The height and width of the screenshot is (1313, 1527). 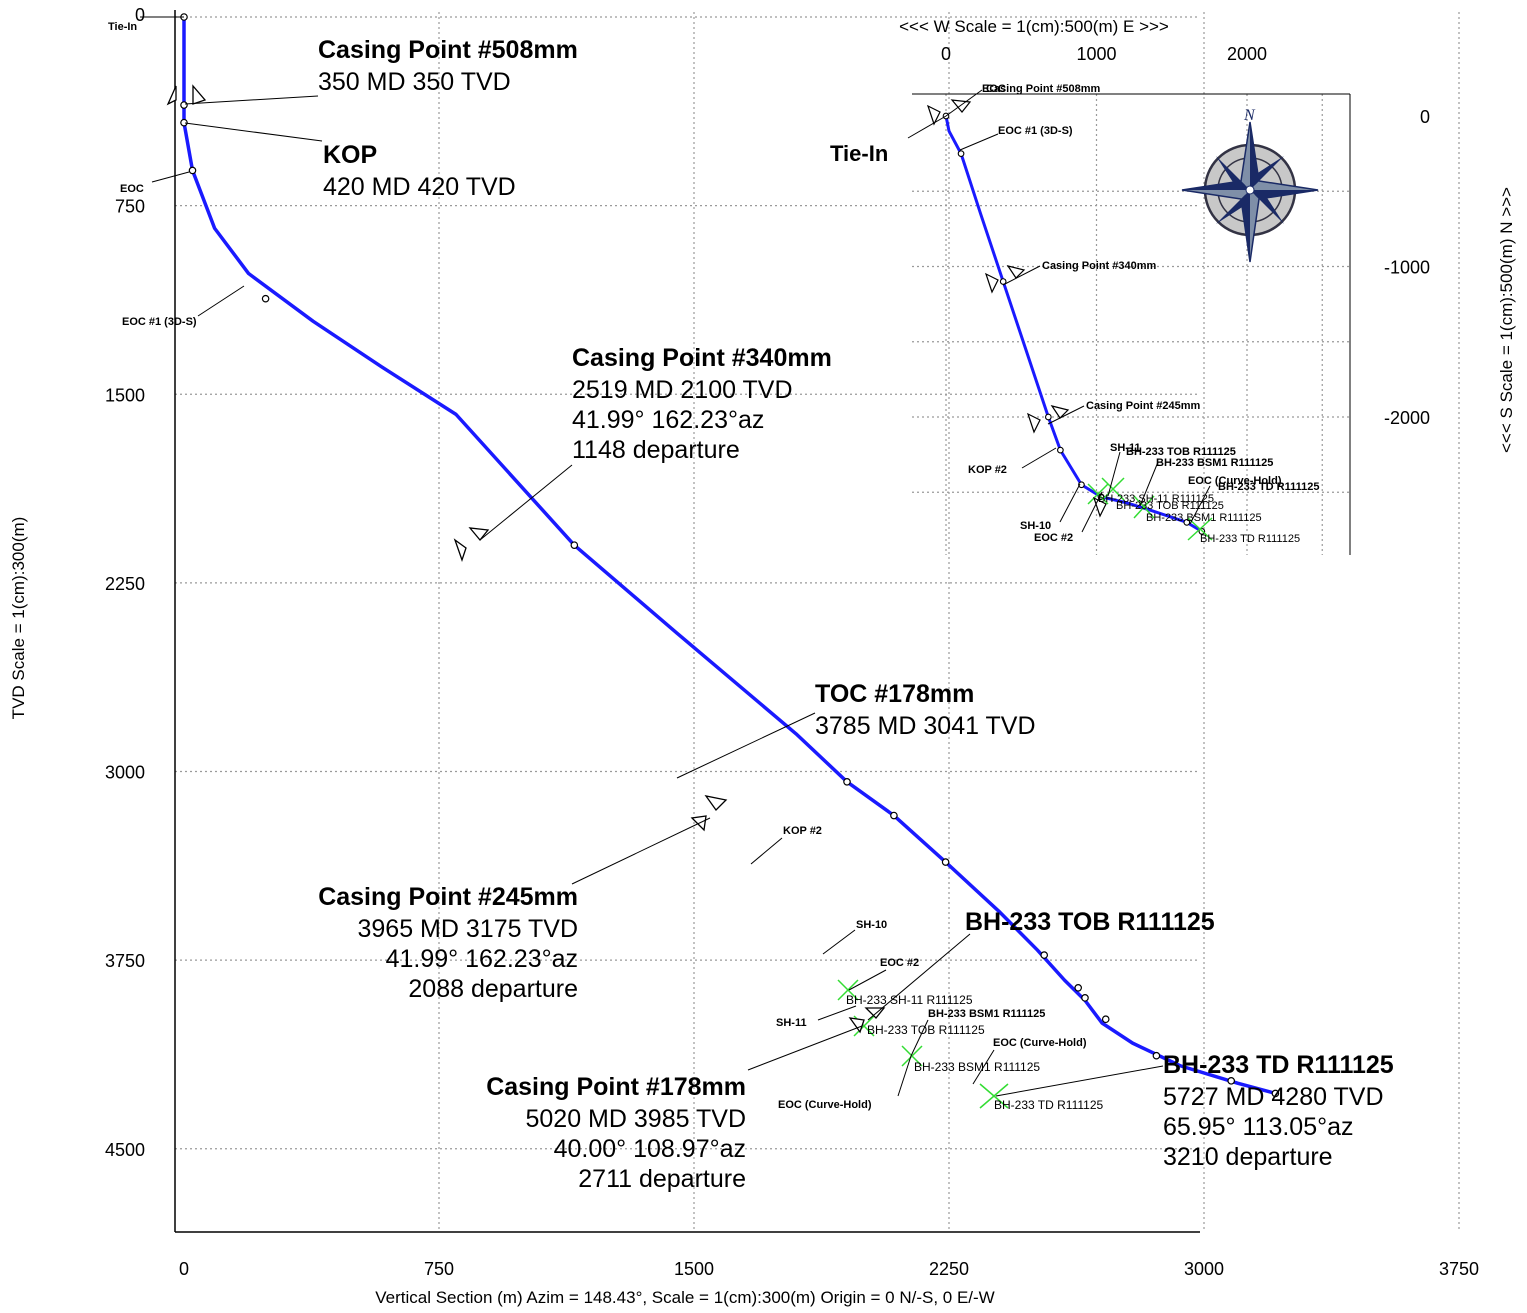 I want to click on callout-title: Casing Point #245mm, so click(x=448, y=897).